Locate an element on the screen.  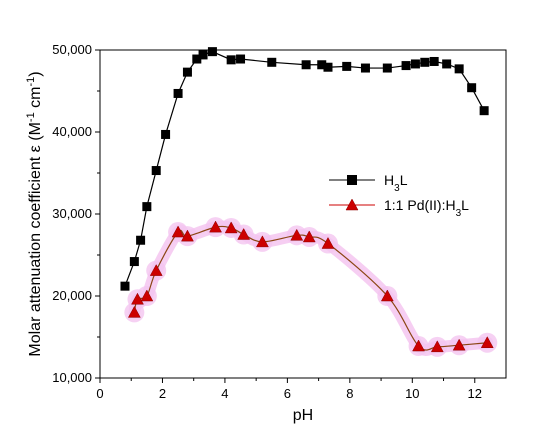
x-tick-label: 2 is located at coordinates (162, 393).